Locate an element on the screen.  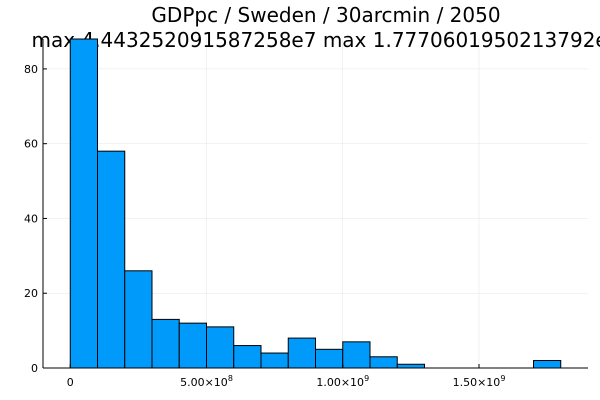
chart-title-line1: GDPpc / Sweden / 30arcmin / 2050 is located at coordinates (325, 15).